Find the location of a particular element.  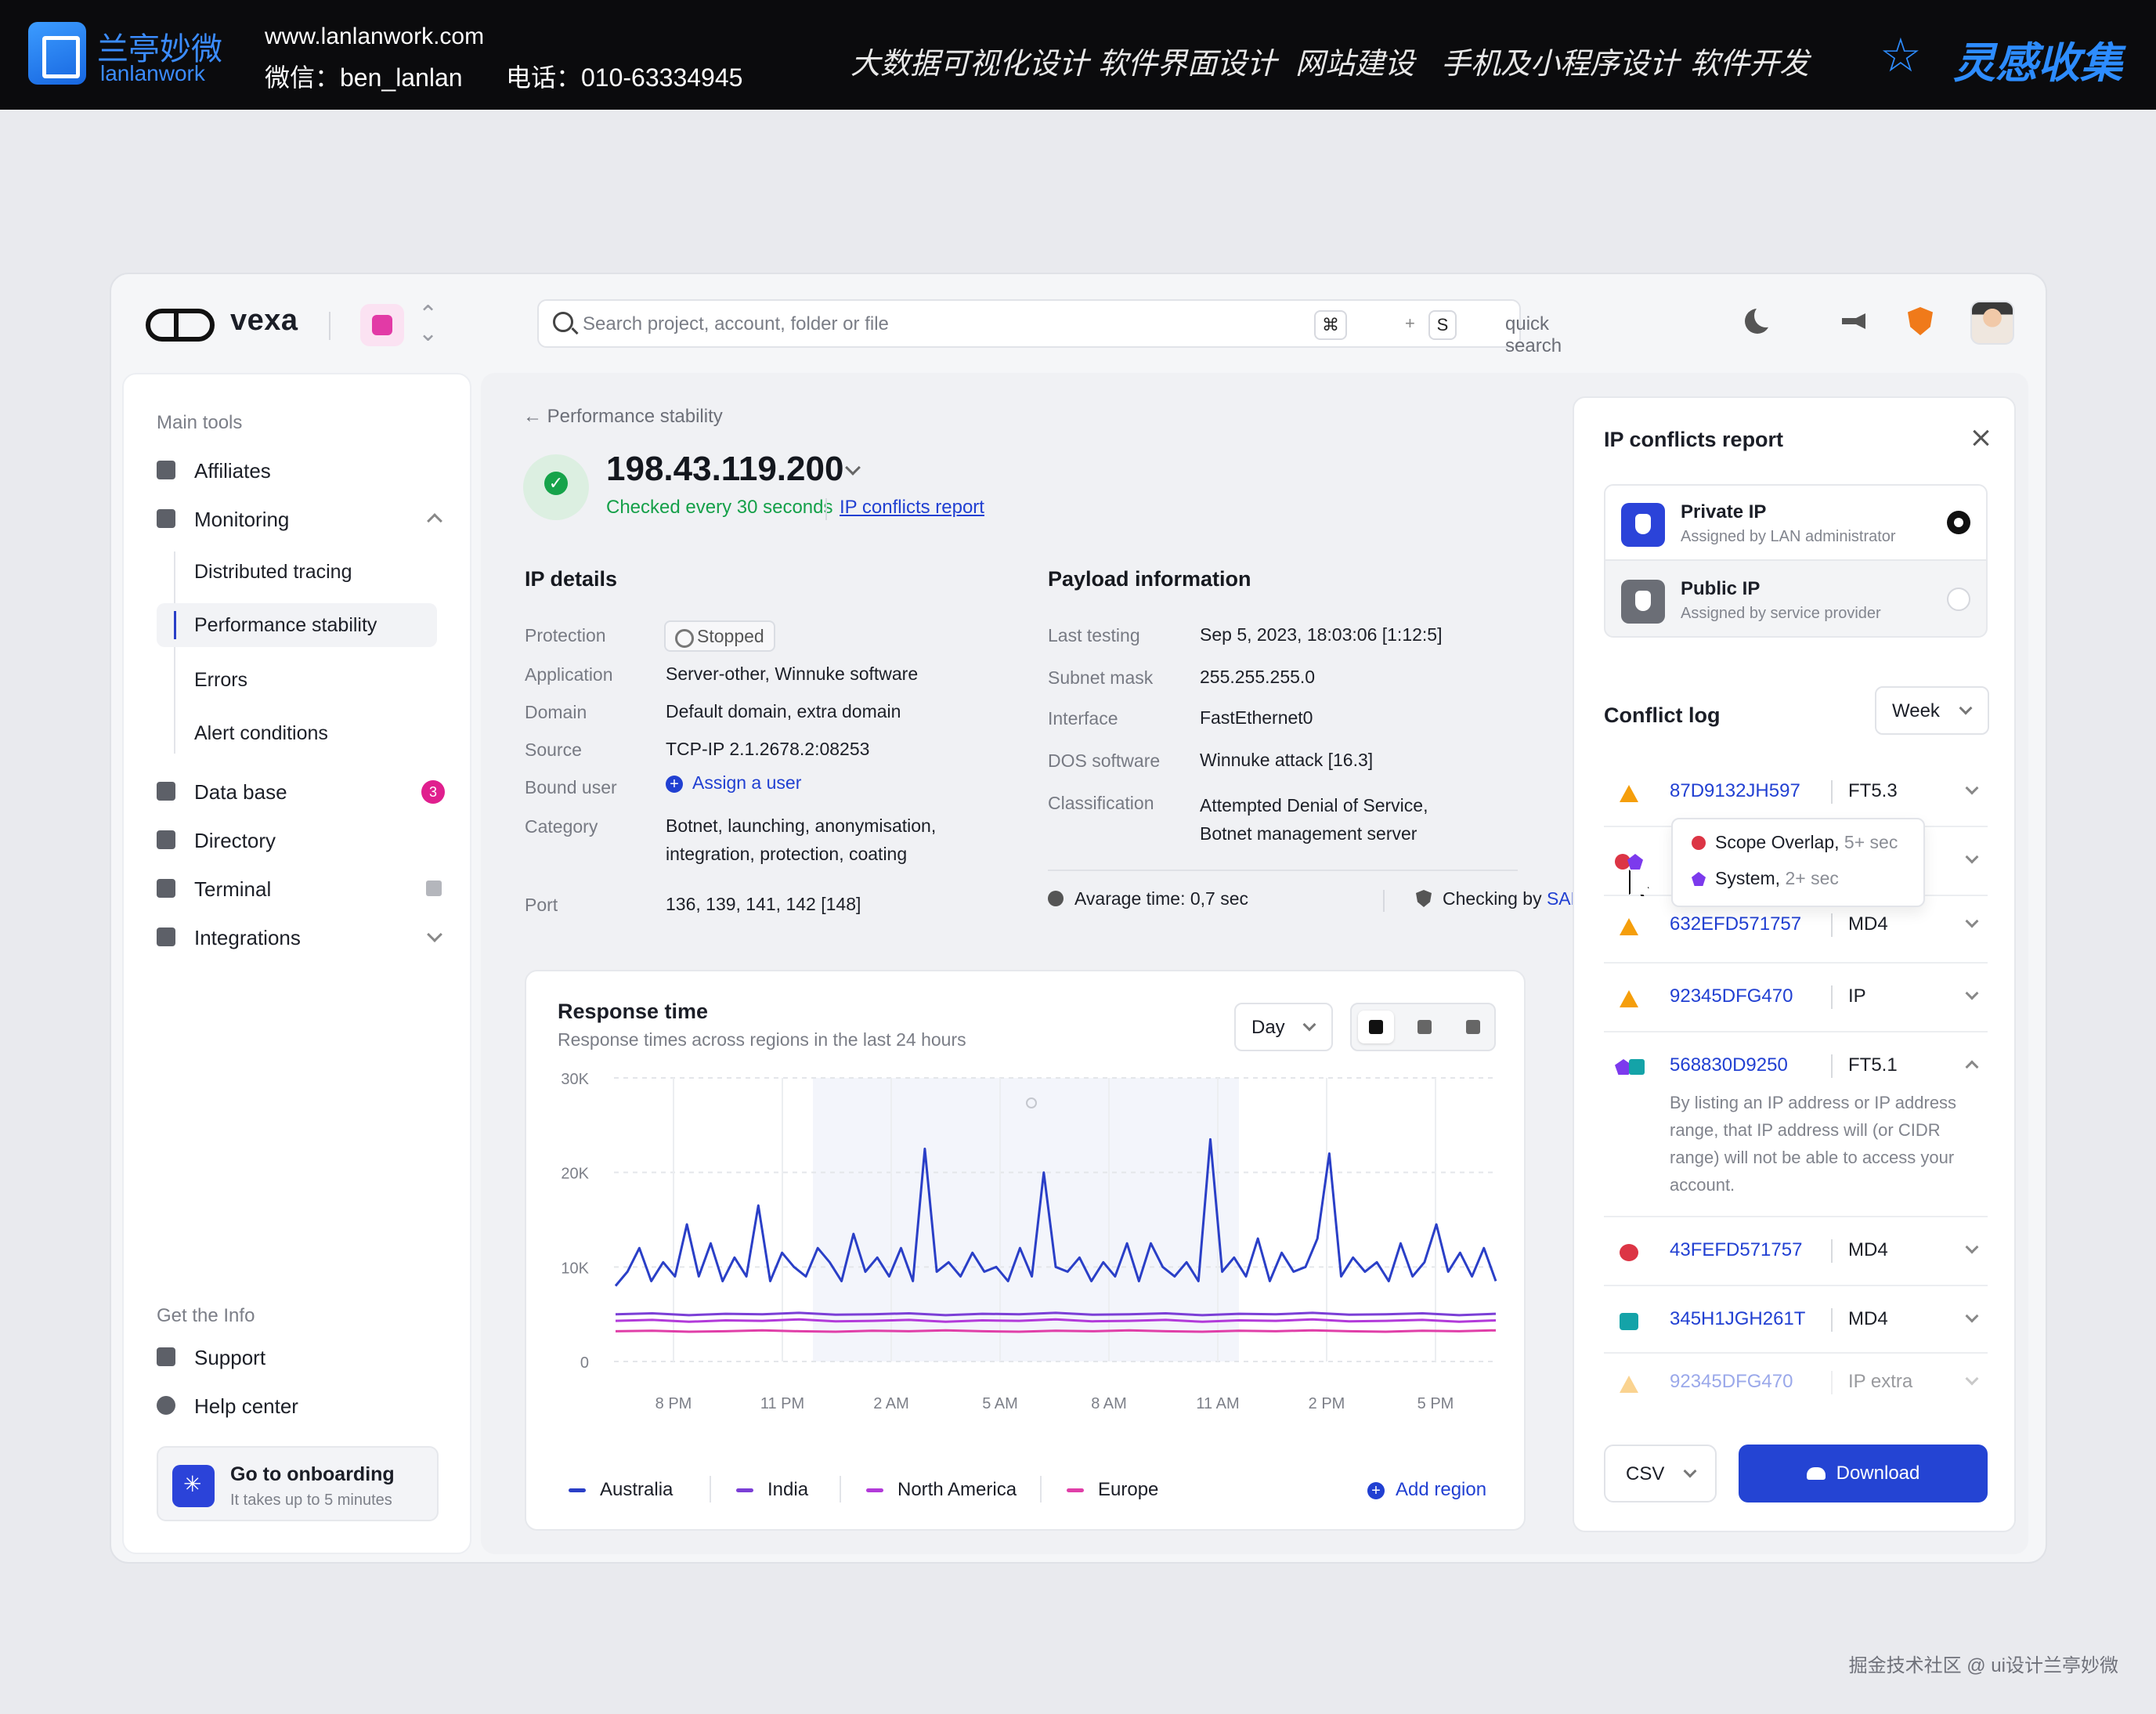

conflict-log-row: 345H1JGH261T MD4 is located at coordinates (1796, 1320).